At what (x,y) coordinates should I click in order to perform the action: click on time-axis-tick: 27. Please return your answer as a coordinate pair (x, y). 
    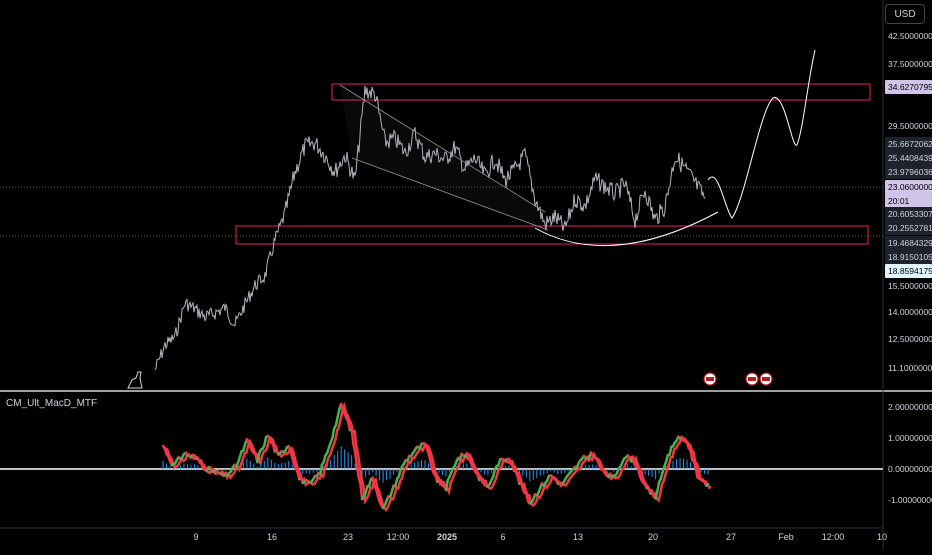
    Looking at the image, I should click on (731, 537).